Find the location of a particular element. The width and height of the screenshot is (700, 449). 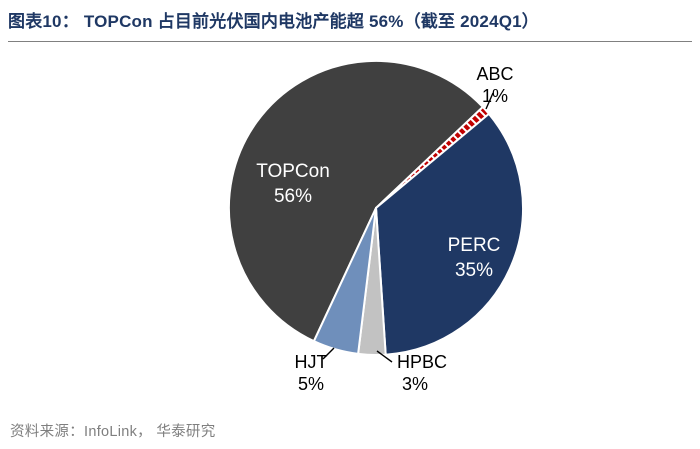

leader-line-abc is located at coordinates (489, 101).